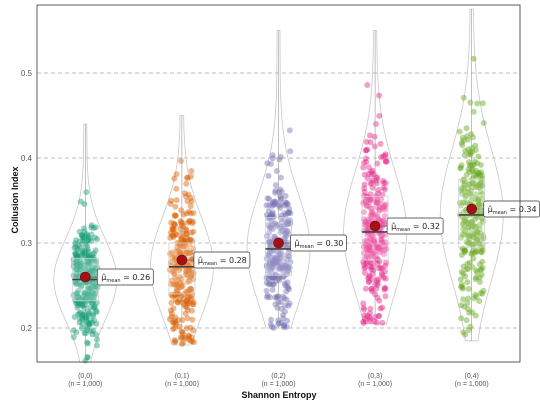 This screenshot has height=405, width=540. I want to click on category-2-n-label: (n = 1,000), so click(278, 384).